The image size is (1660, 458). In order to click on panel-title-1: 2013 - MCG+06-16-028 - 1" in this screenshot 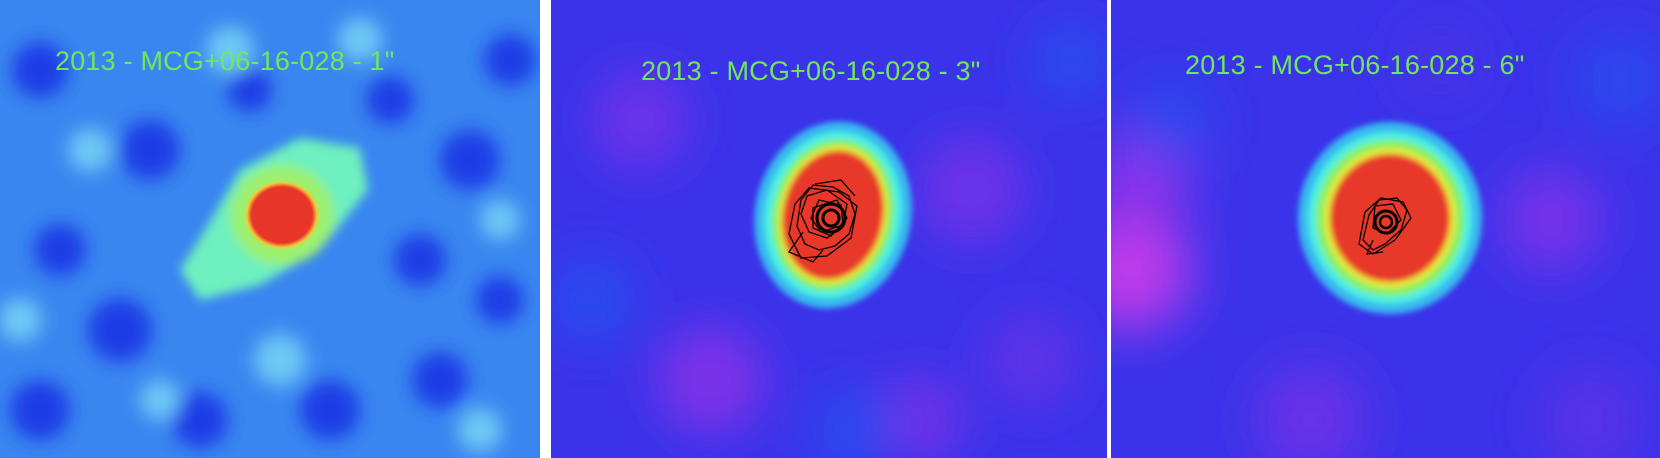, I will do `click(225, 61)`.